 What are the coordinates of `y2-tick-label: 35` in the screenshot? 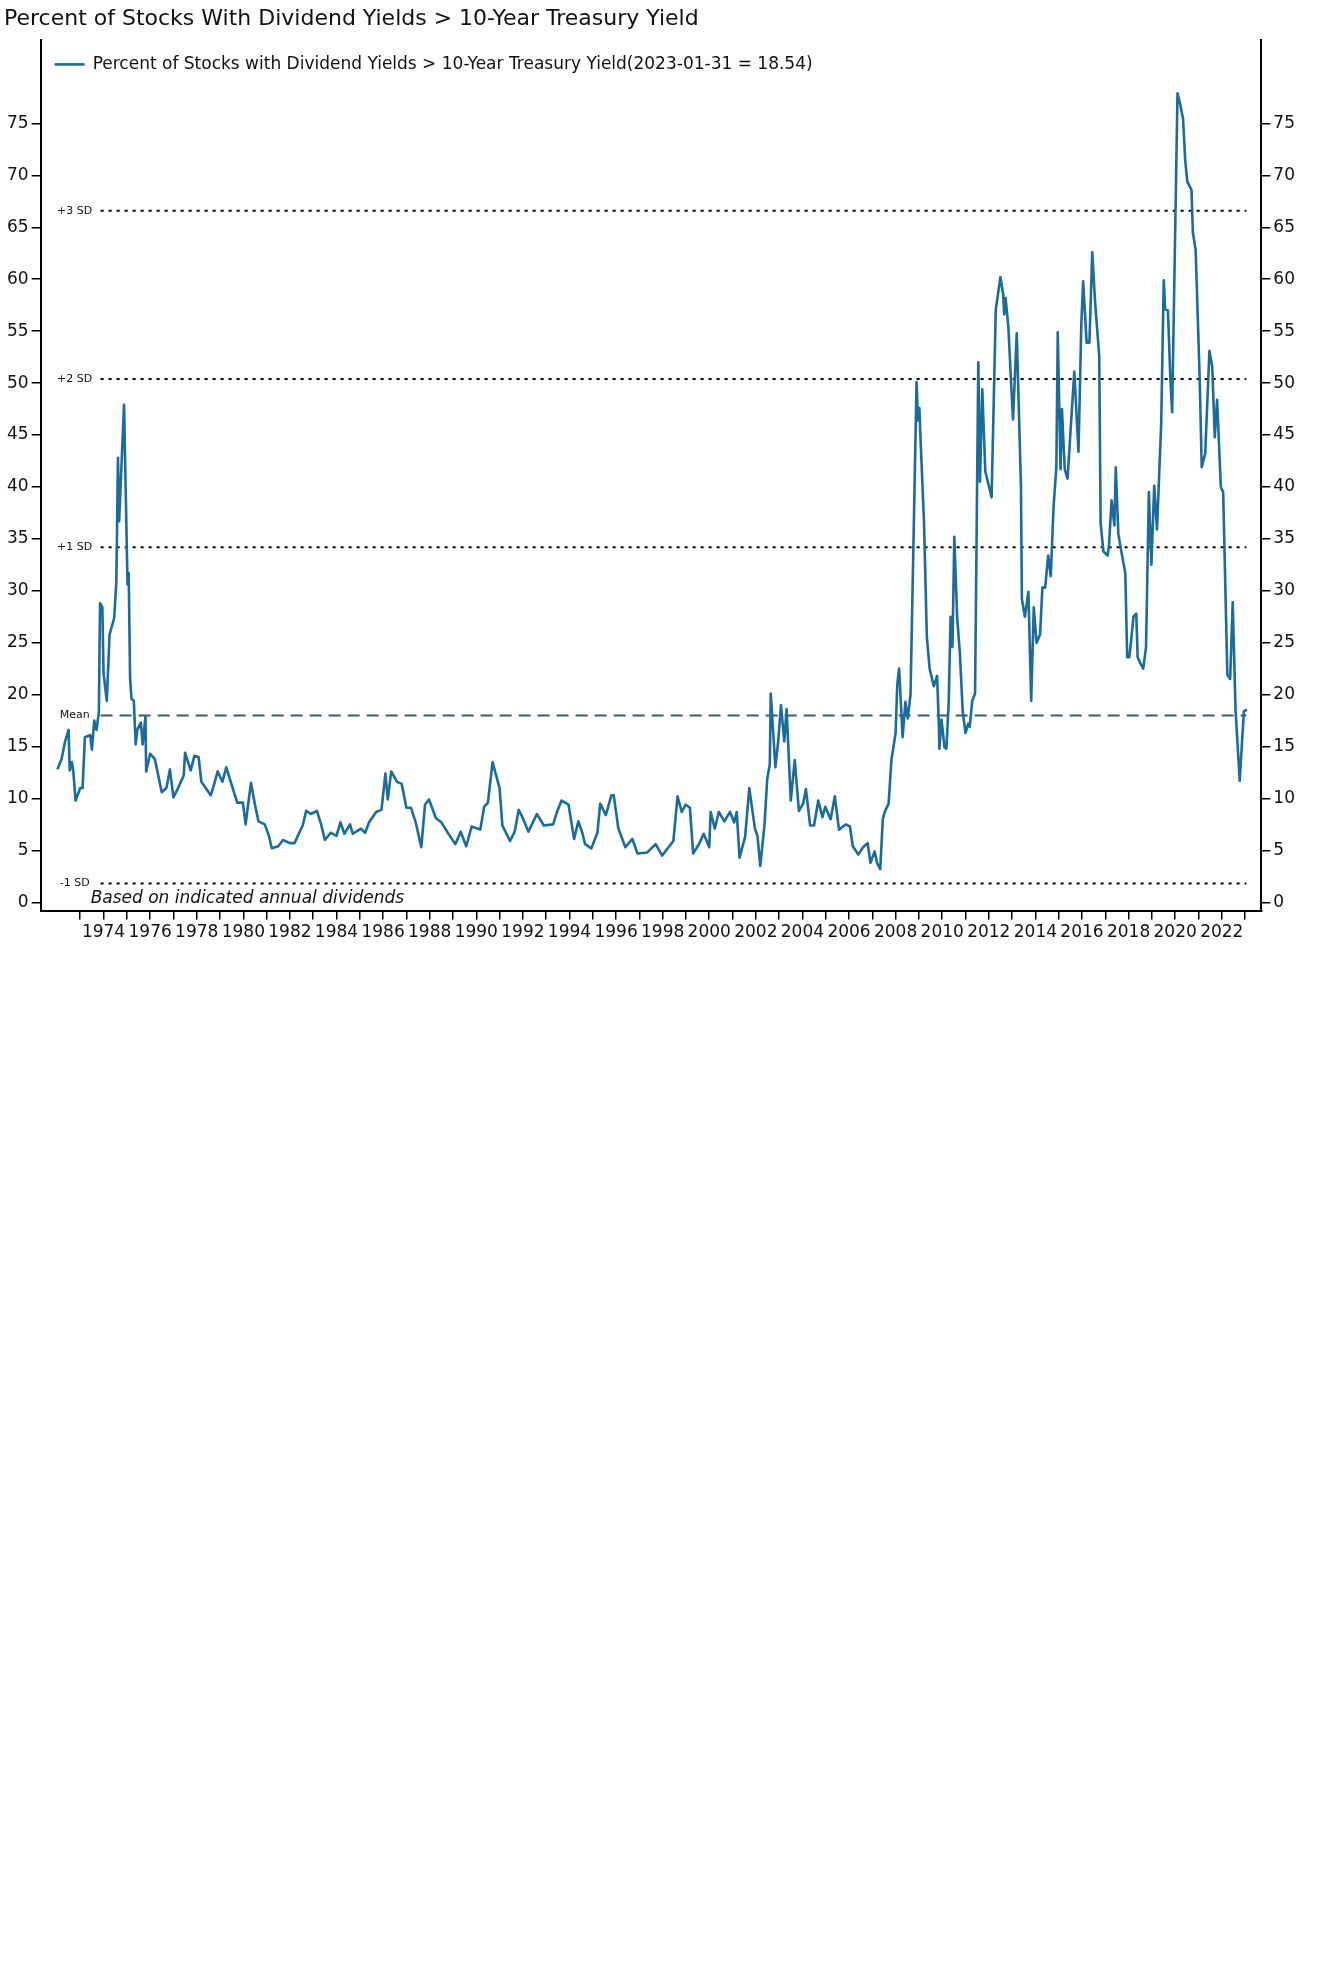 It's located at (1284, 537).